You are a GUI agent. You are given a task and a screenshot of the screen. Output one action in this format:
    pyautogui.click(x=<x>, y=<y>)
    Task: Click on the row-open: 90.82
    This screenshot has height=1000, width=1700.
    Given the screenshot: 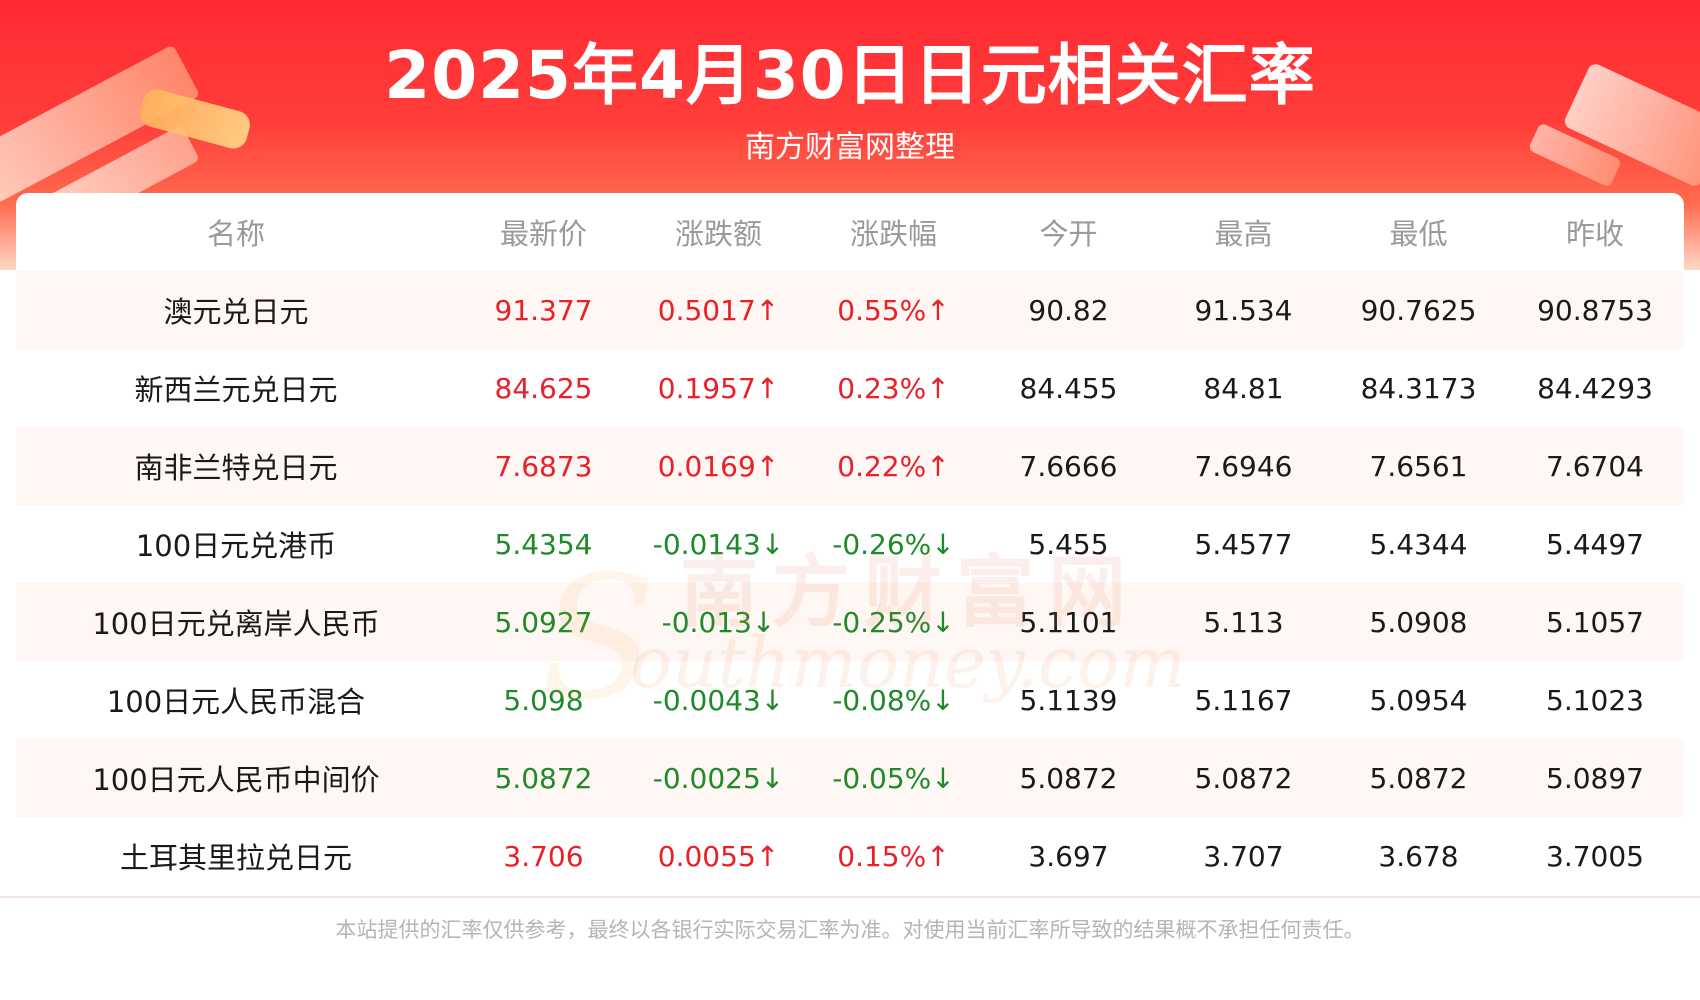 What is the action you would take?
    pyautogui.click(x=1068, y=310)
    